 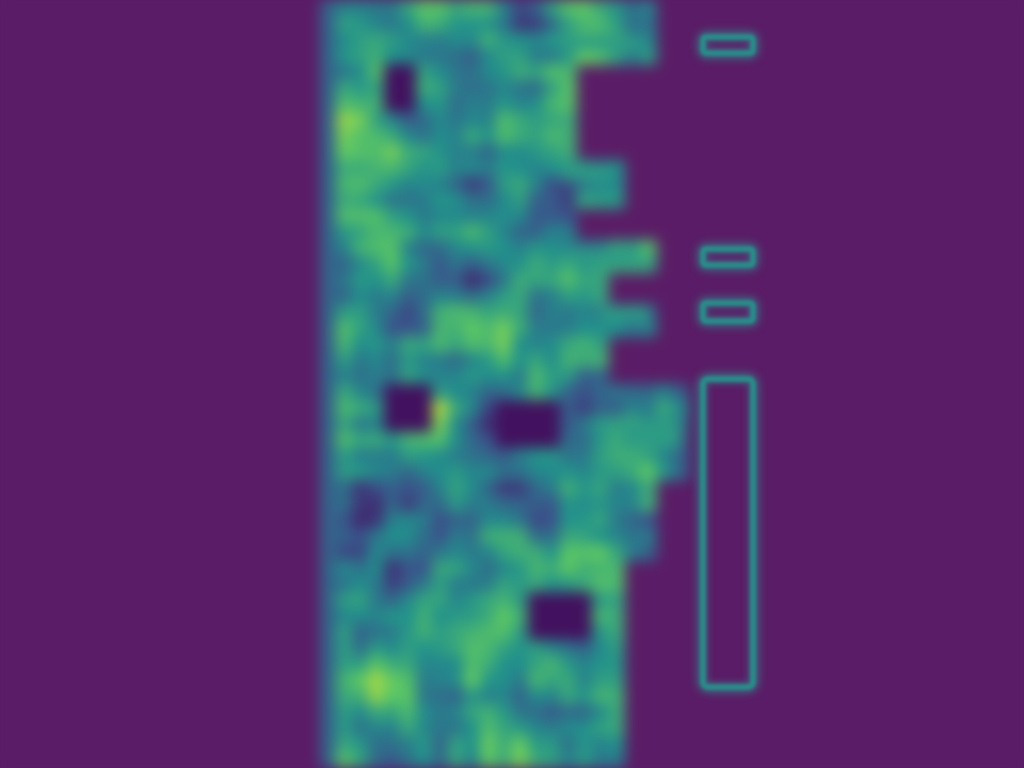 I want to click on outline-tall-rectangle, so click(x=728, y=533).